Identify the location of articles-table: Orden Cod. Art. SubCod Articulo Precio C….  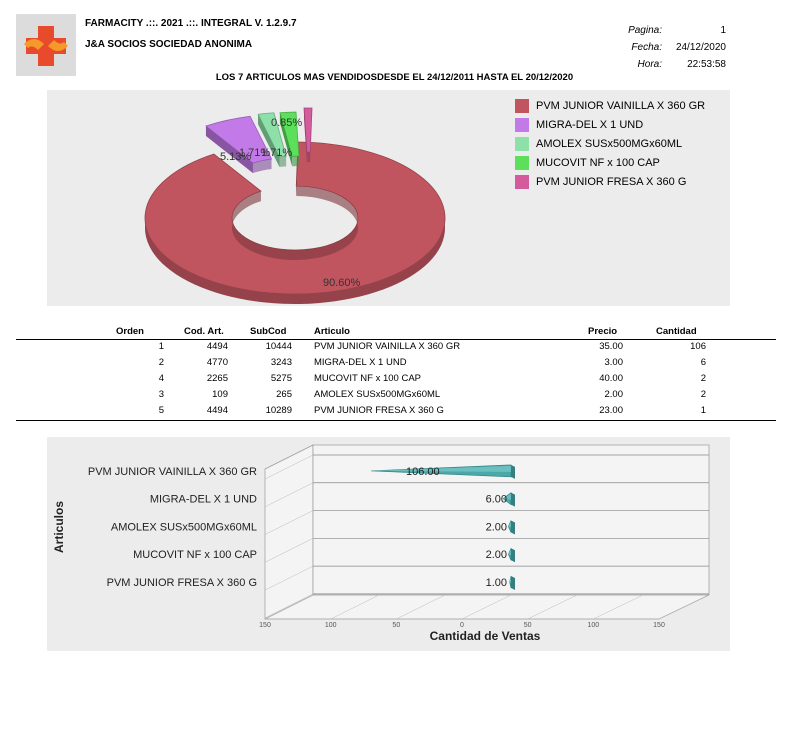
(396, 370).